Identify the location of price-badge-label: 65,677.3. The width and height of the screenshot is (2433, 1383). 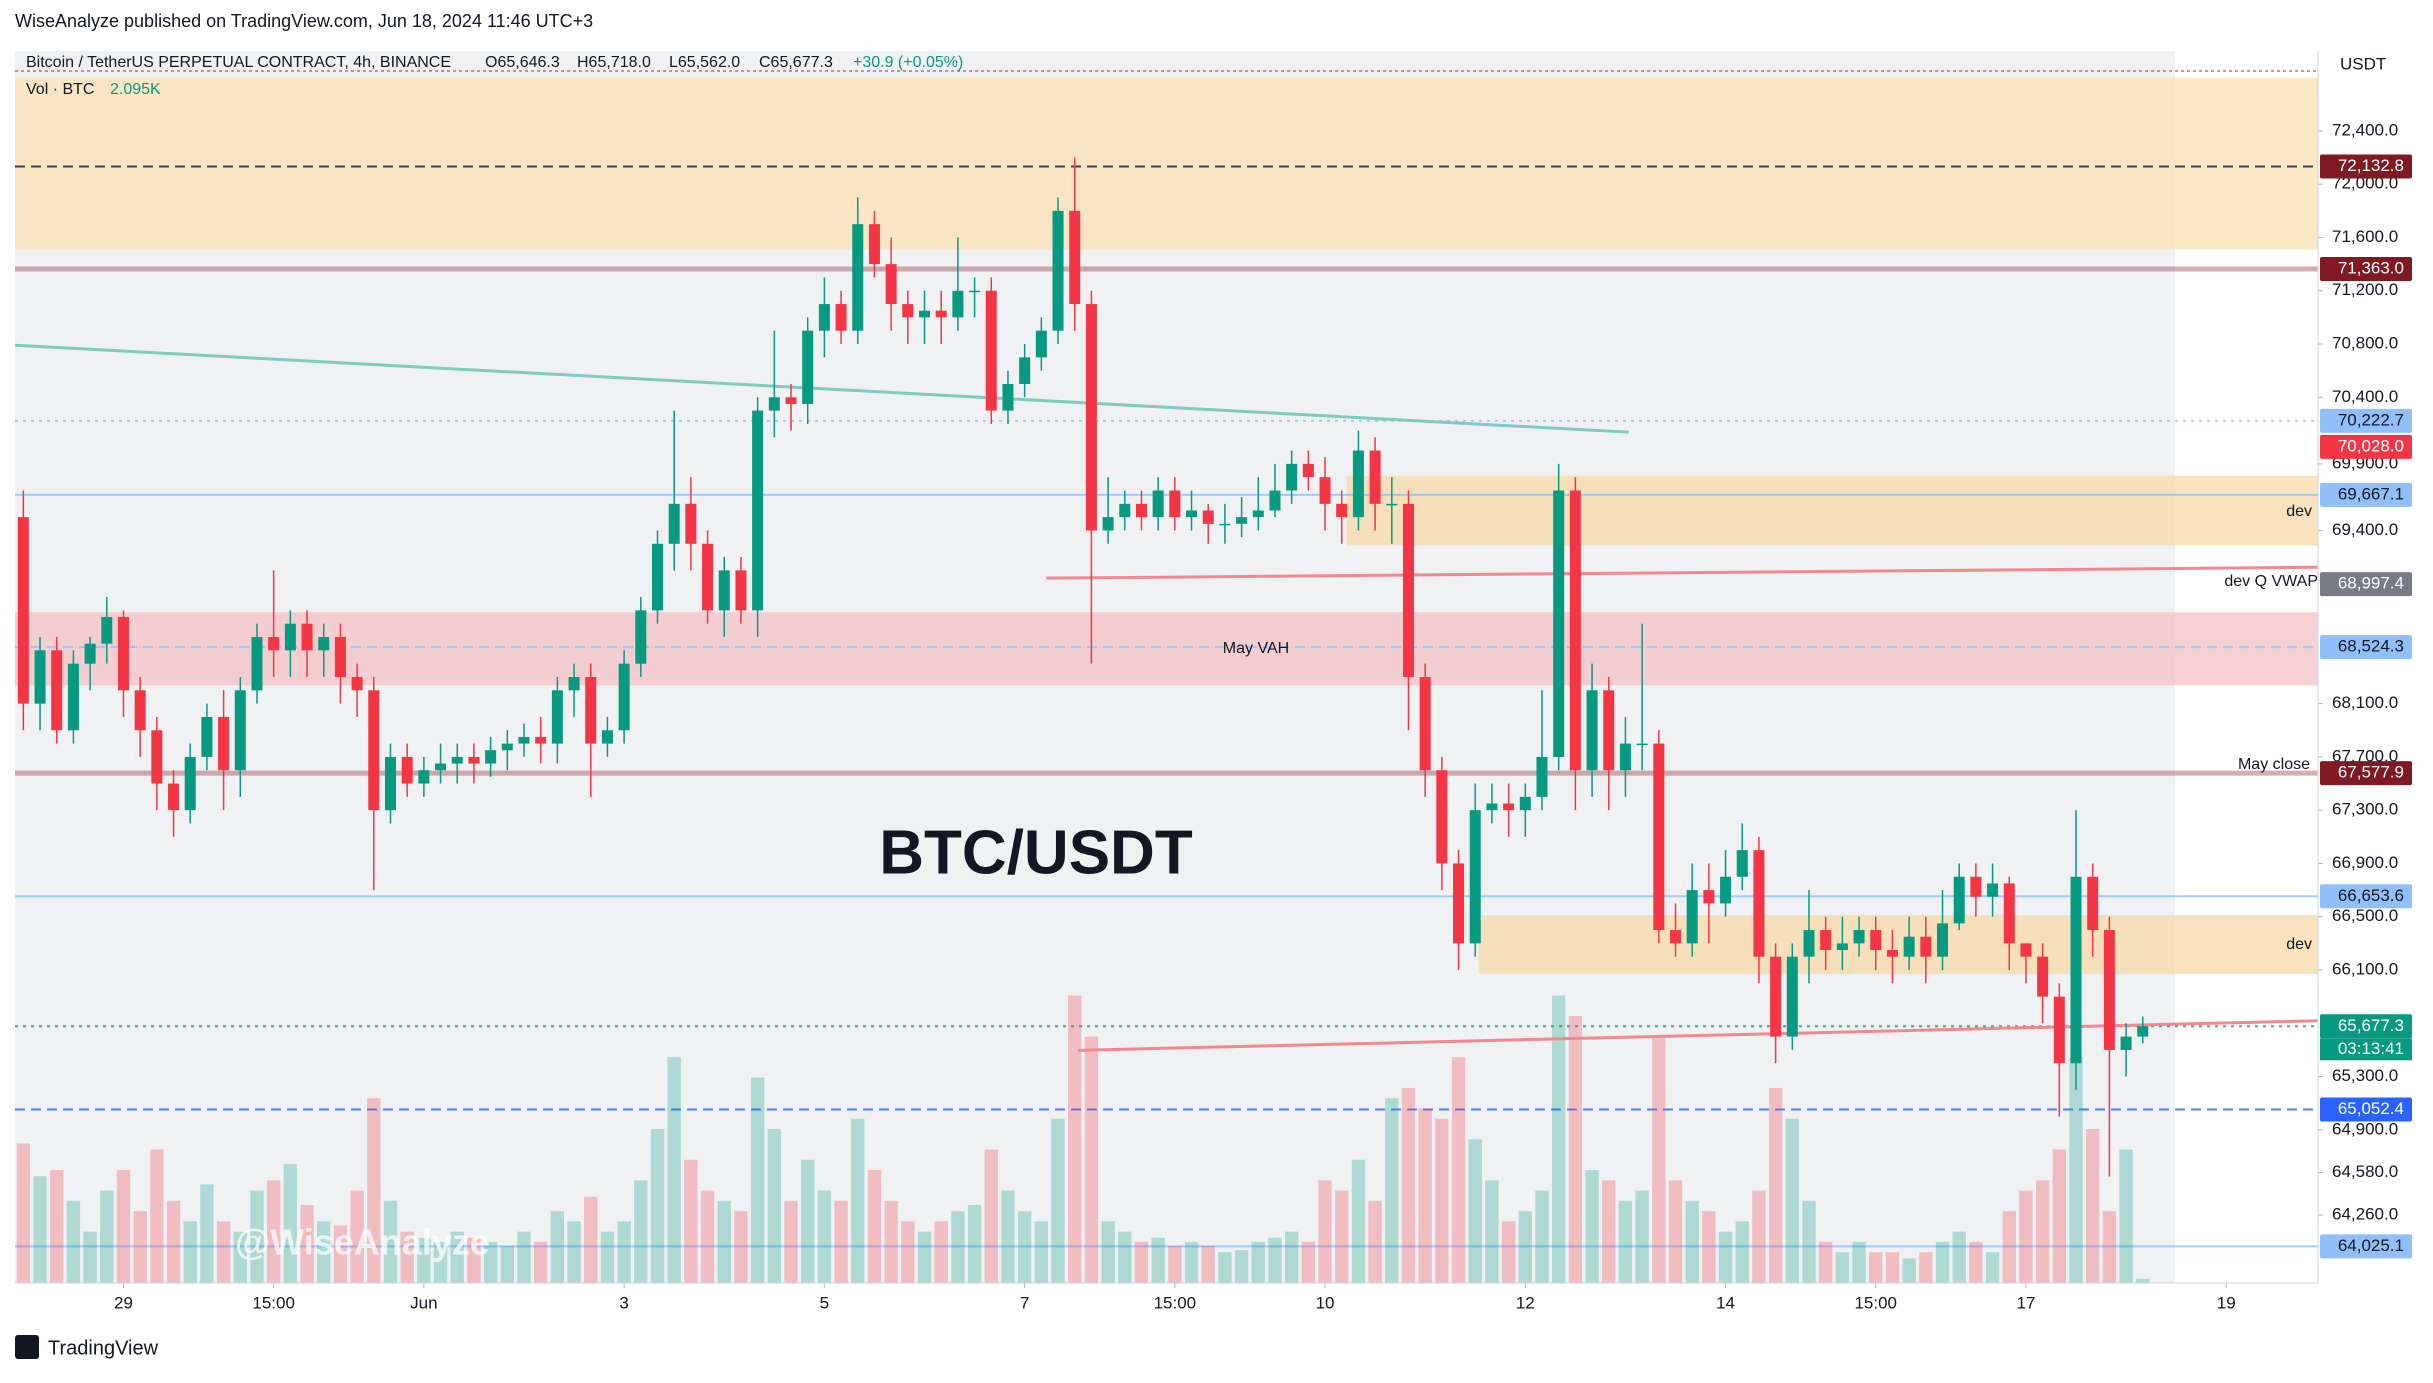
(2371, 1025).